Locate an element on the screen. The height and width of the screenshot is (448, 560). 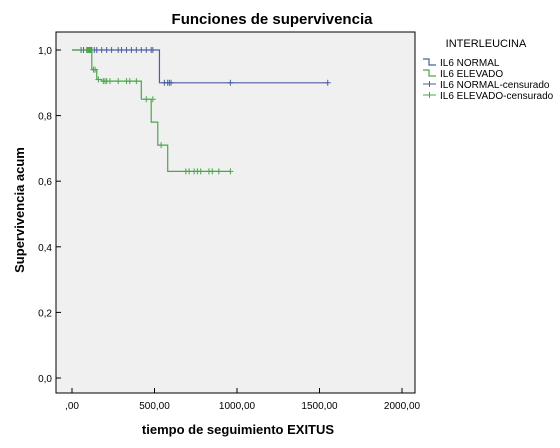
y-axis-label: Supervivencia acum is located at coordinates (19, 210).